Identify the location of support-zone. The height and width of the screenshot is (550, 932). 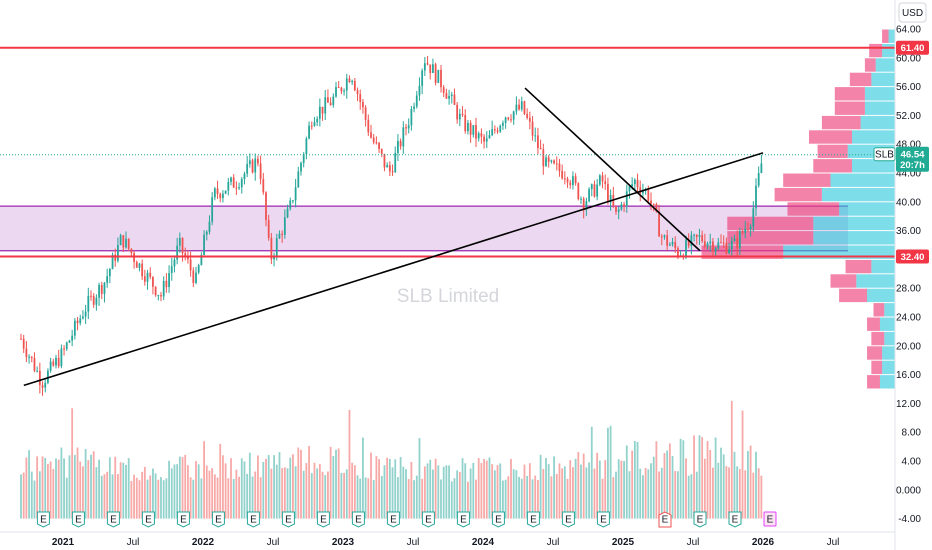
(424, 228).